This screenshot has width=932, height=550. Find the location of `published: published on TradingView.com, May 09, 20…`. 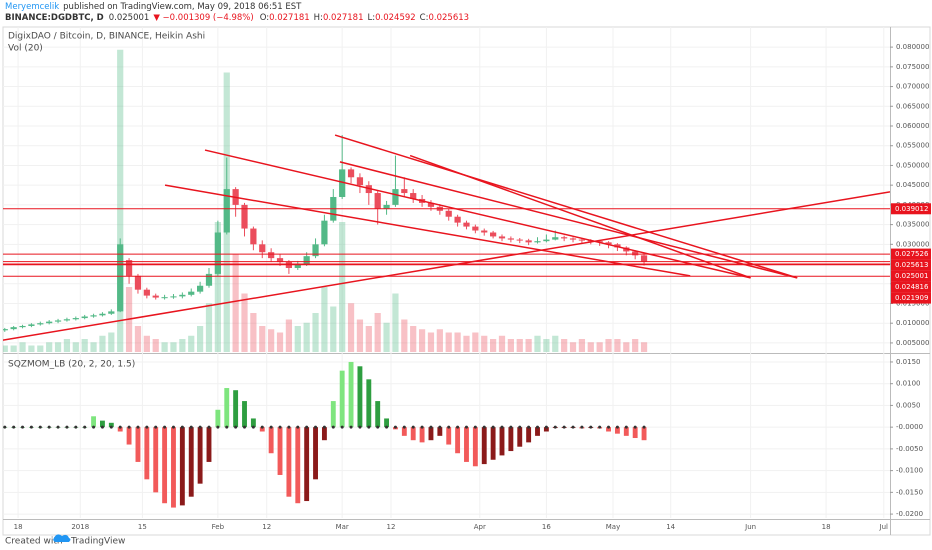

published: published on TradingView.com, May 09, 20… is located at coordinates (182, 7).